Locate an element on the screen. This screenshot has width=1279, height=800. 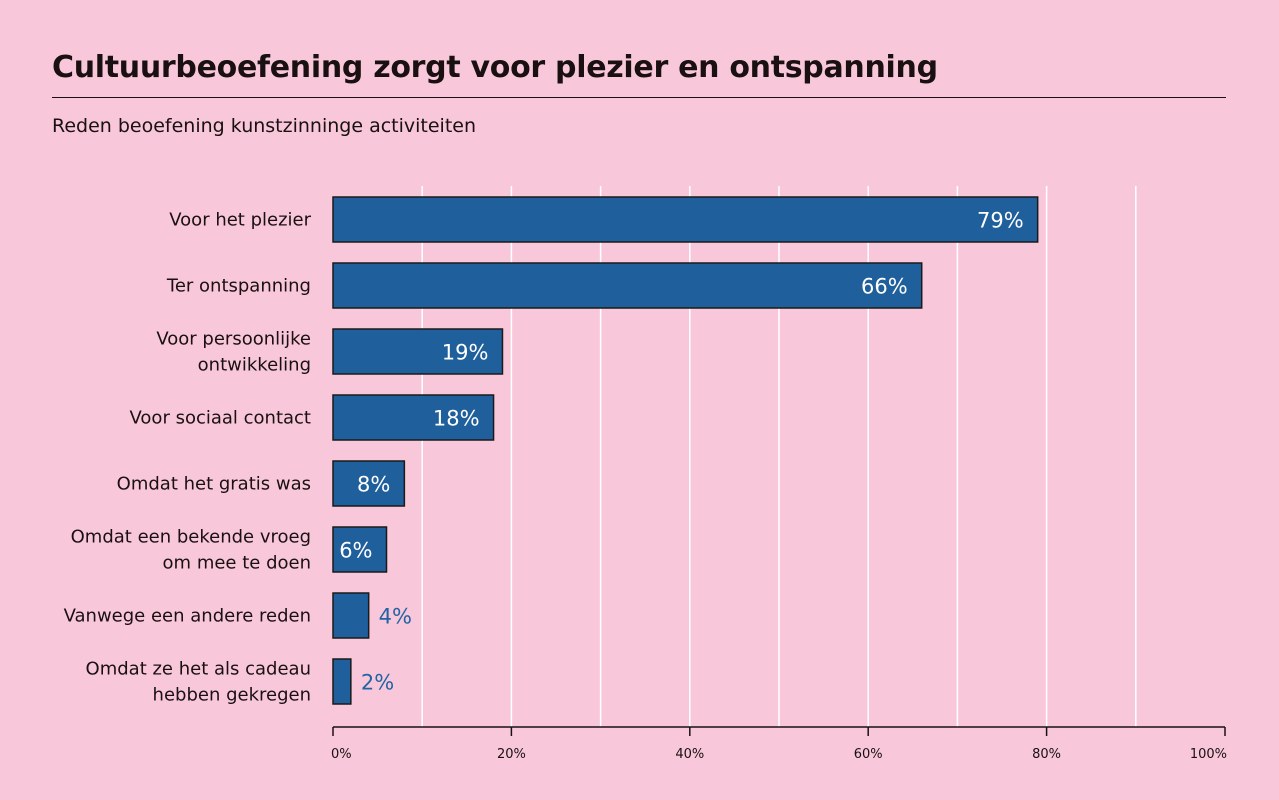
x-tick-label: 20% is located at coordinates (511, 754).